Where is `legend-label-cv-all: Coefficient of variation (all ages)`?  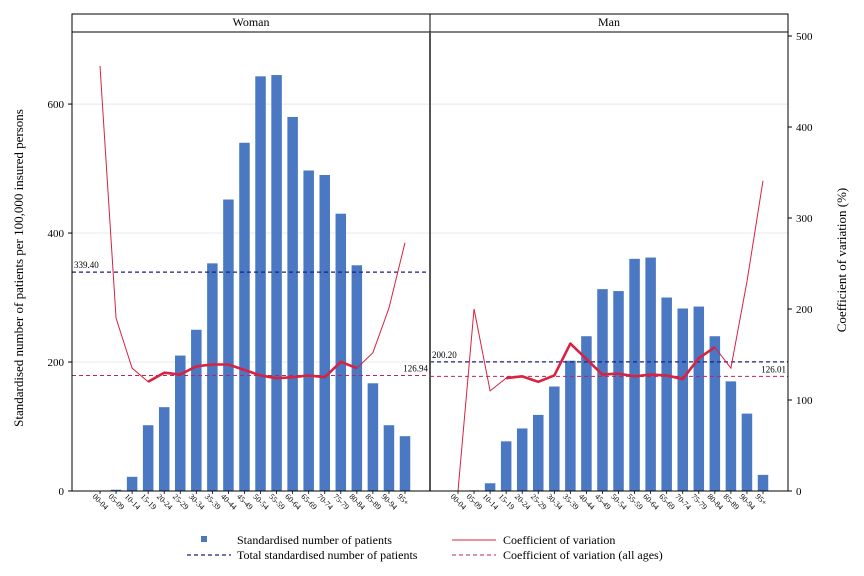 legend-label-cv-all: Coefficient of variation (all ages) is located at coordinates (583, 555).